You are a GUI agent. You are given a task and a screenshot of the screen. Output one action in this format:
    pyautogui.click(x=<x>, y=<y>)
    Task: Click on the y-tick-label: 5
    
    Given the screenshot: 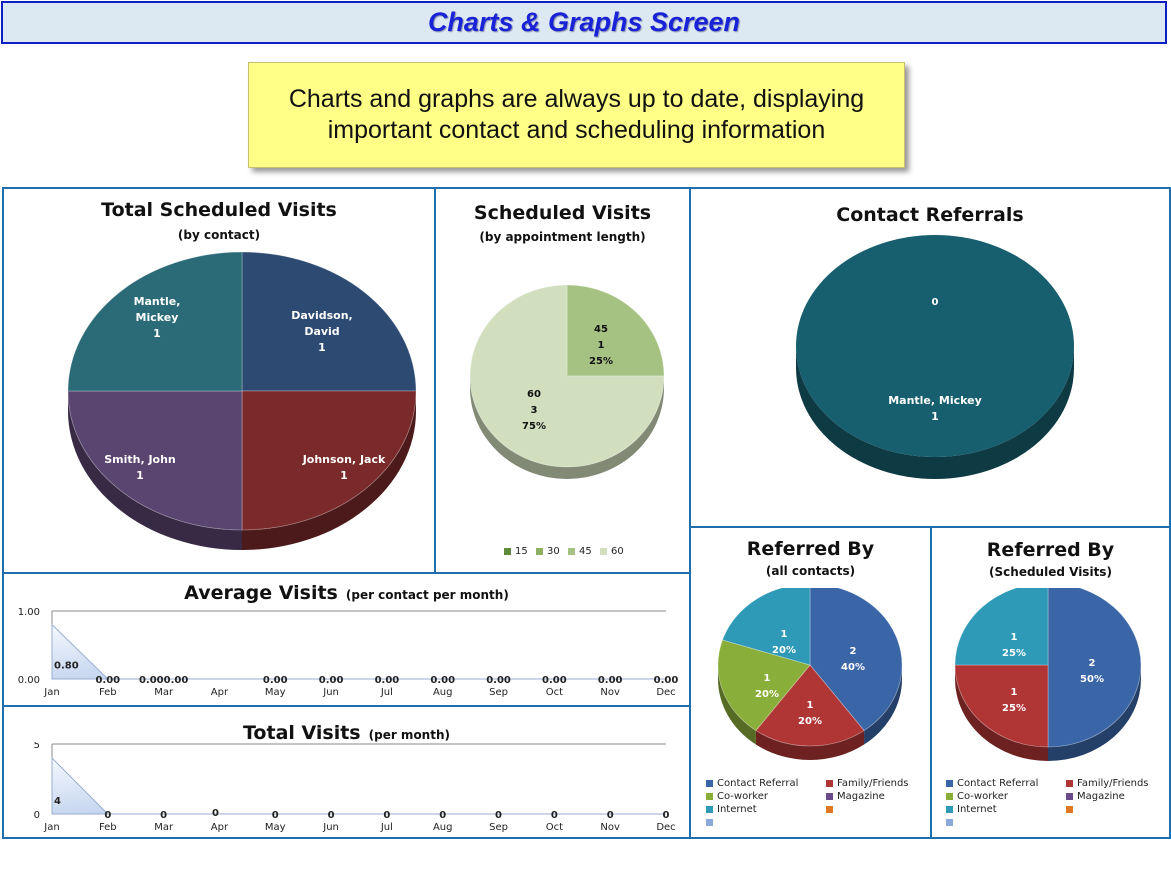 What is the action you would take?
    pyautogui.click(x=37, y=746)
    